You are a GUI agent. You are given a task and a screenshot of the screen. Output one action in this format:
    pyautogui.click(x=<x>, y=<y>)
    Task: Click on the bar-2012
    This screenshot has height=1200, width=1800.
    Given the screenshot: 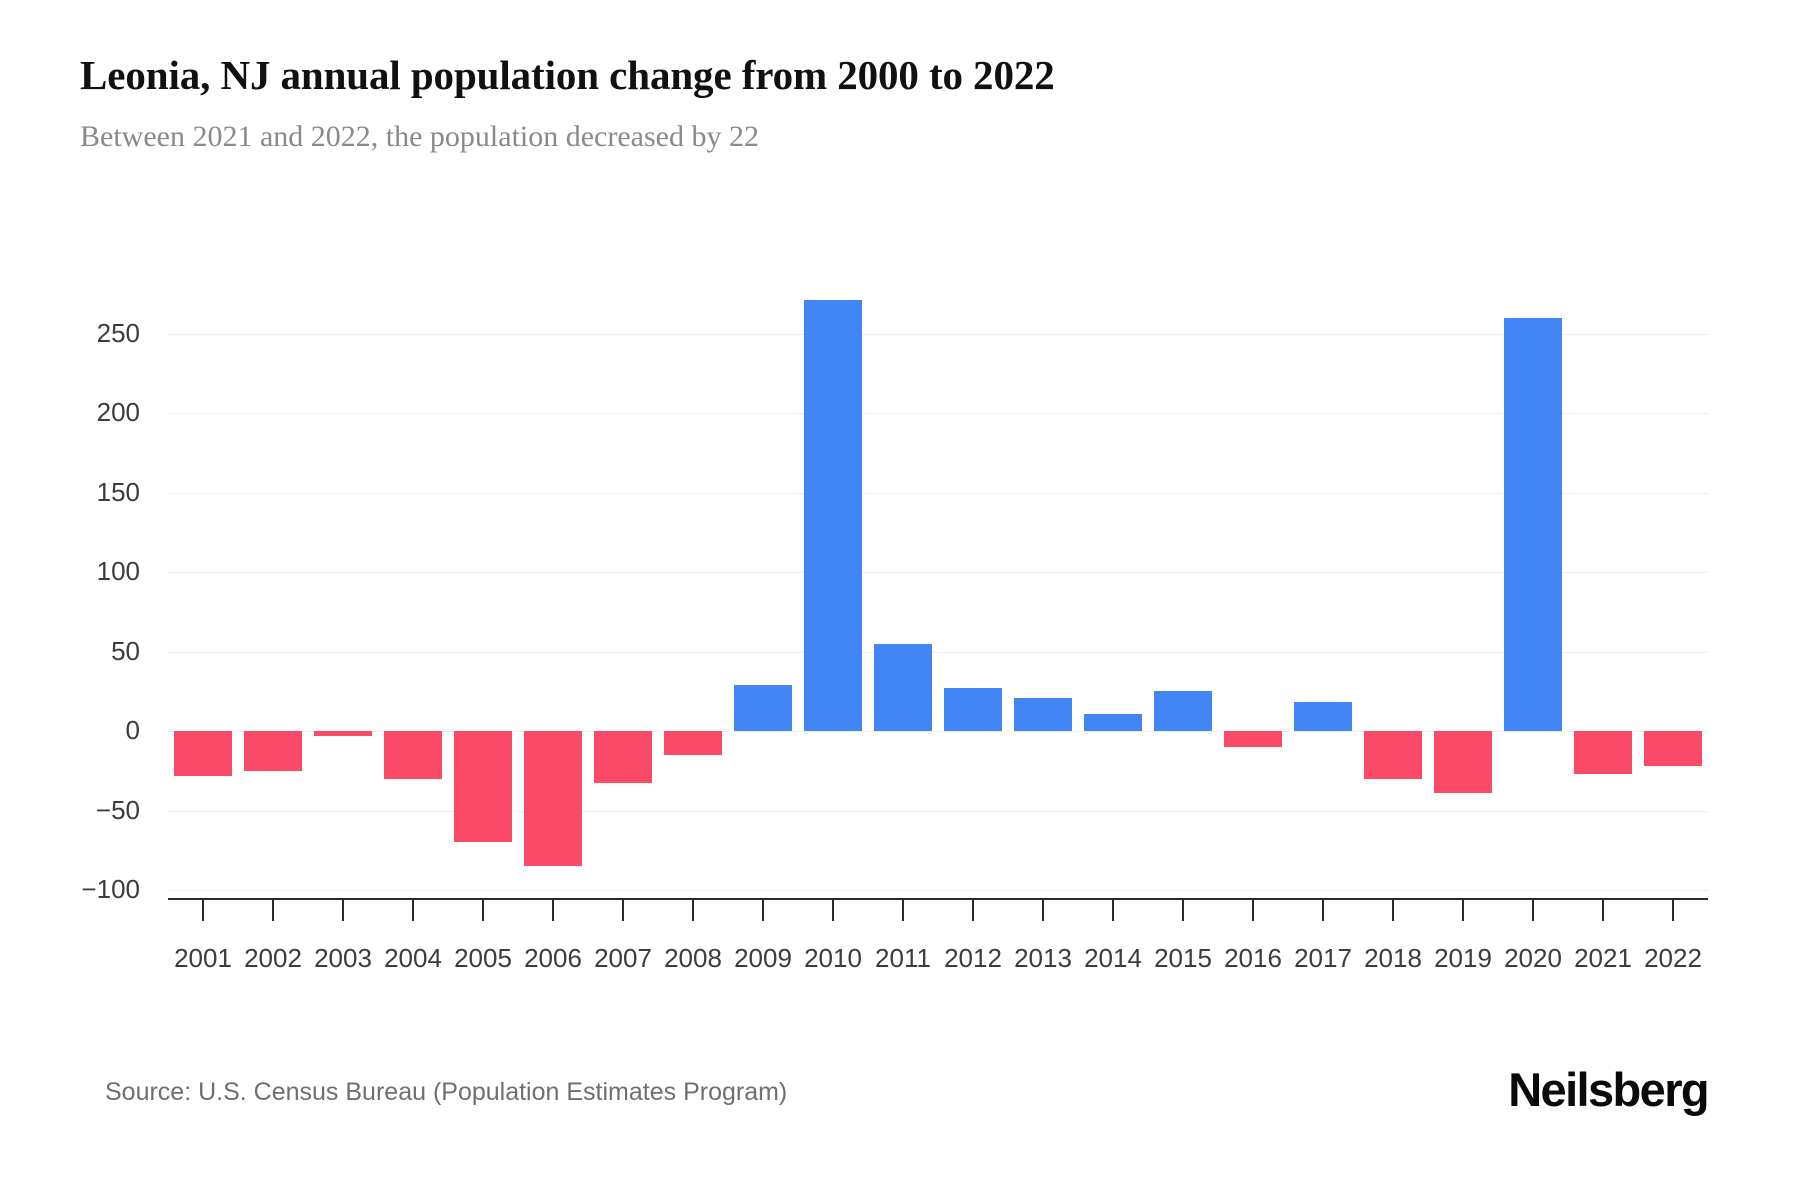 What is the action you would take?
    pyautogui.click(x=973, y=709)
    